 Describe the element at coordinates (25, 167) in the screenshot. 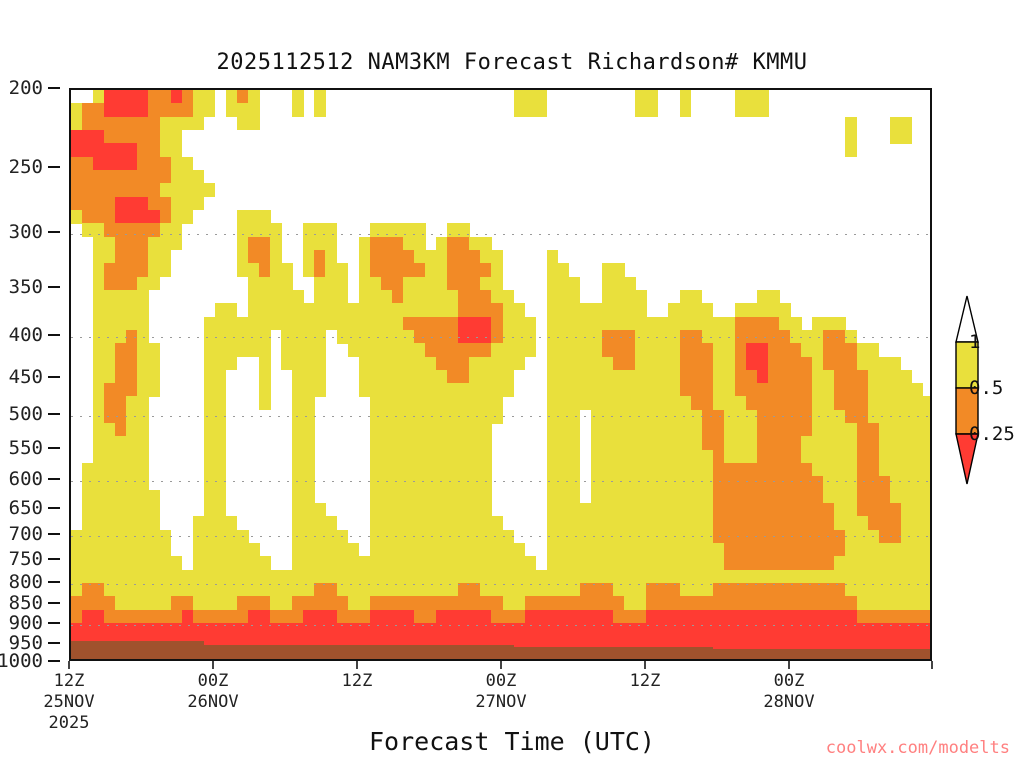

I see `y-axis-tick-label: 250` at that location.